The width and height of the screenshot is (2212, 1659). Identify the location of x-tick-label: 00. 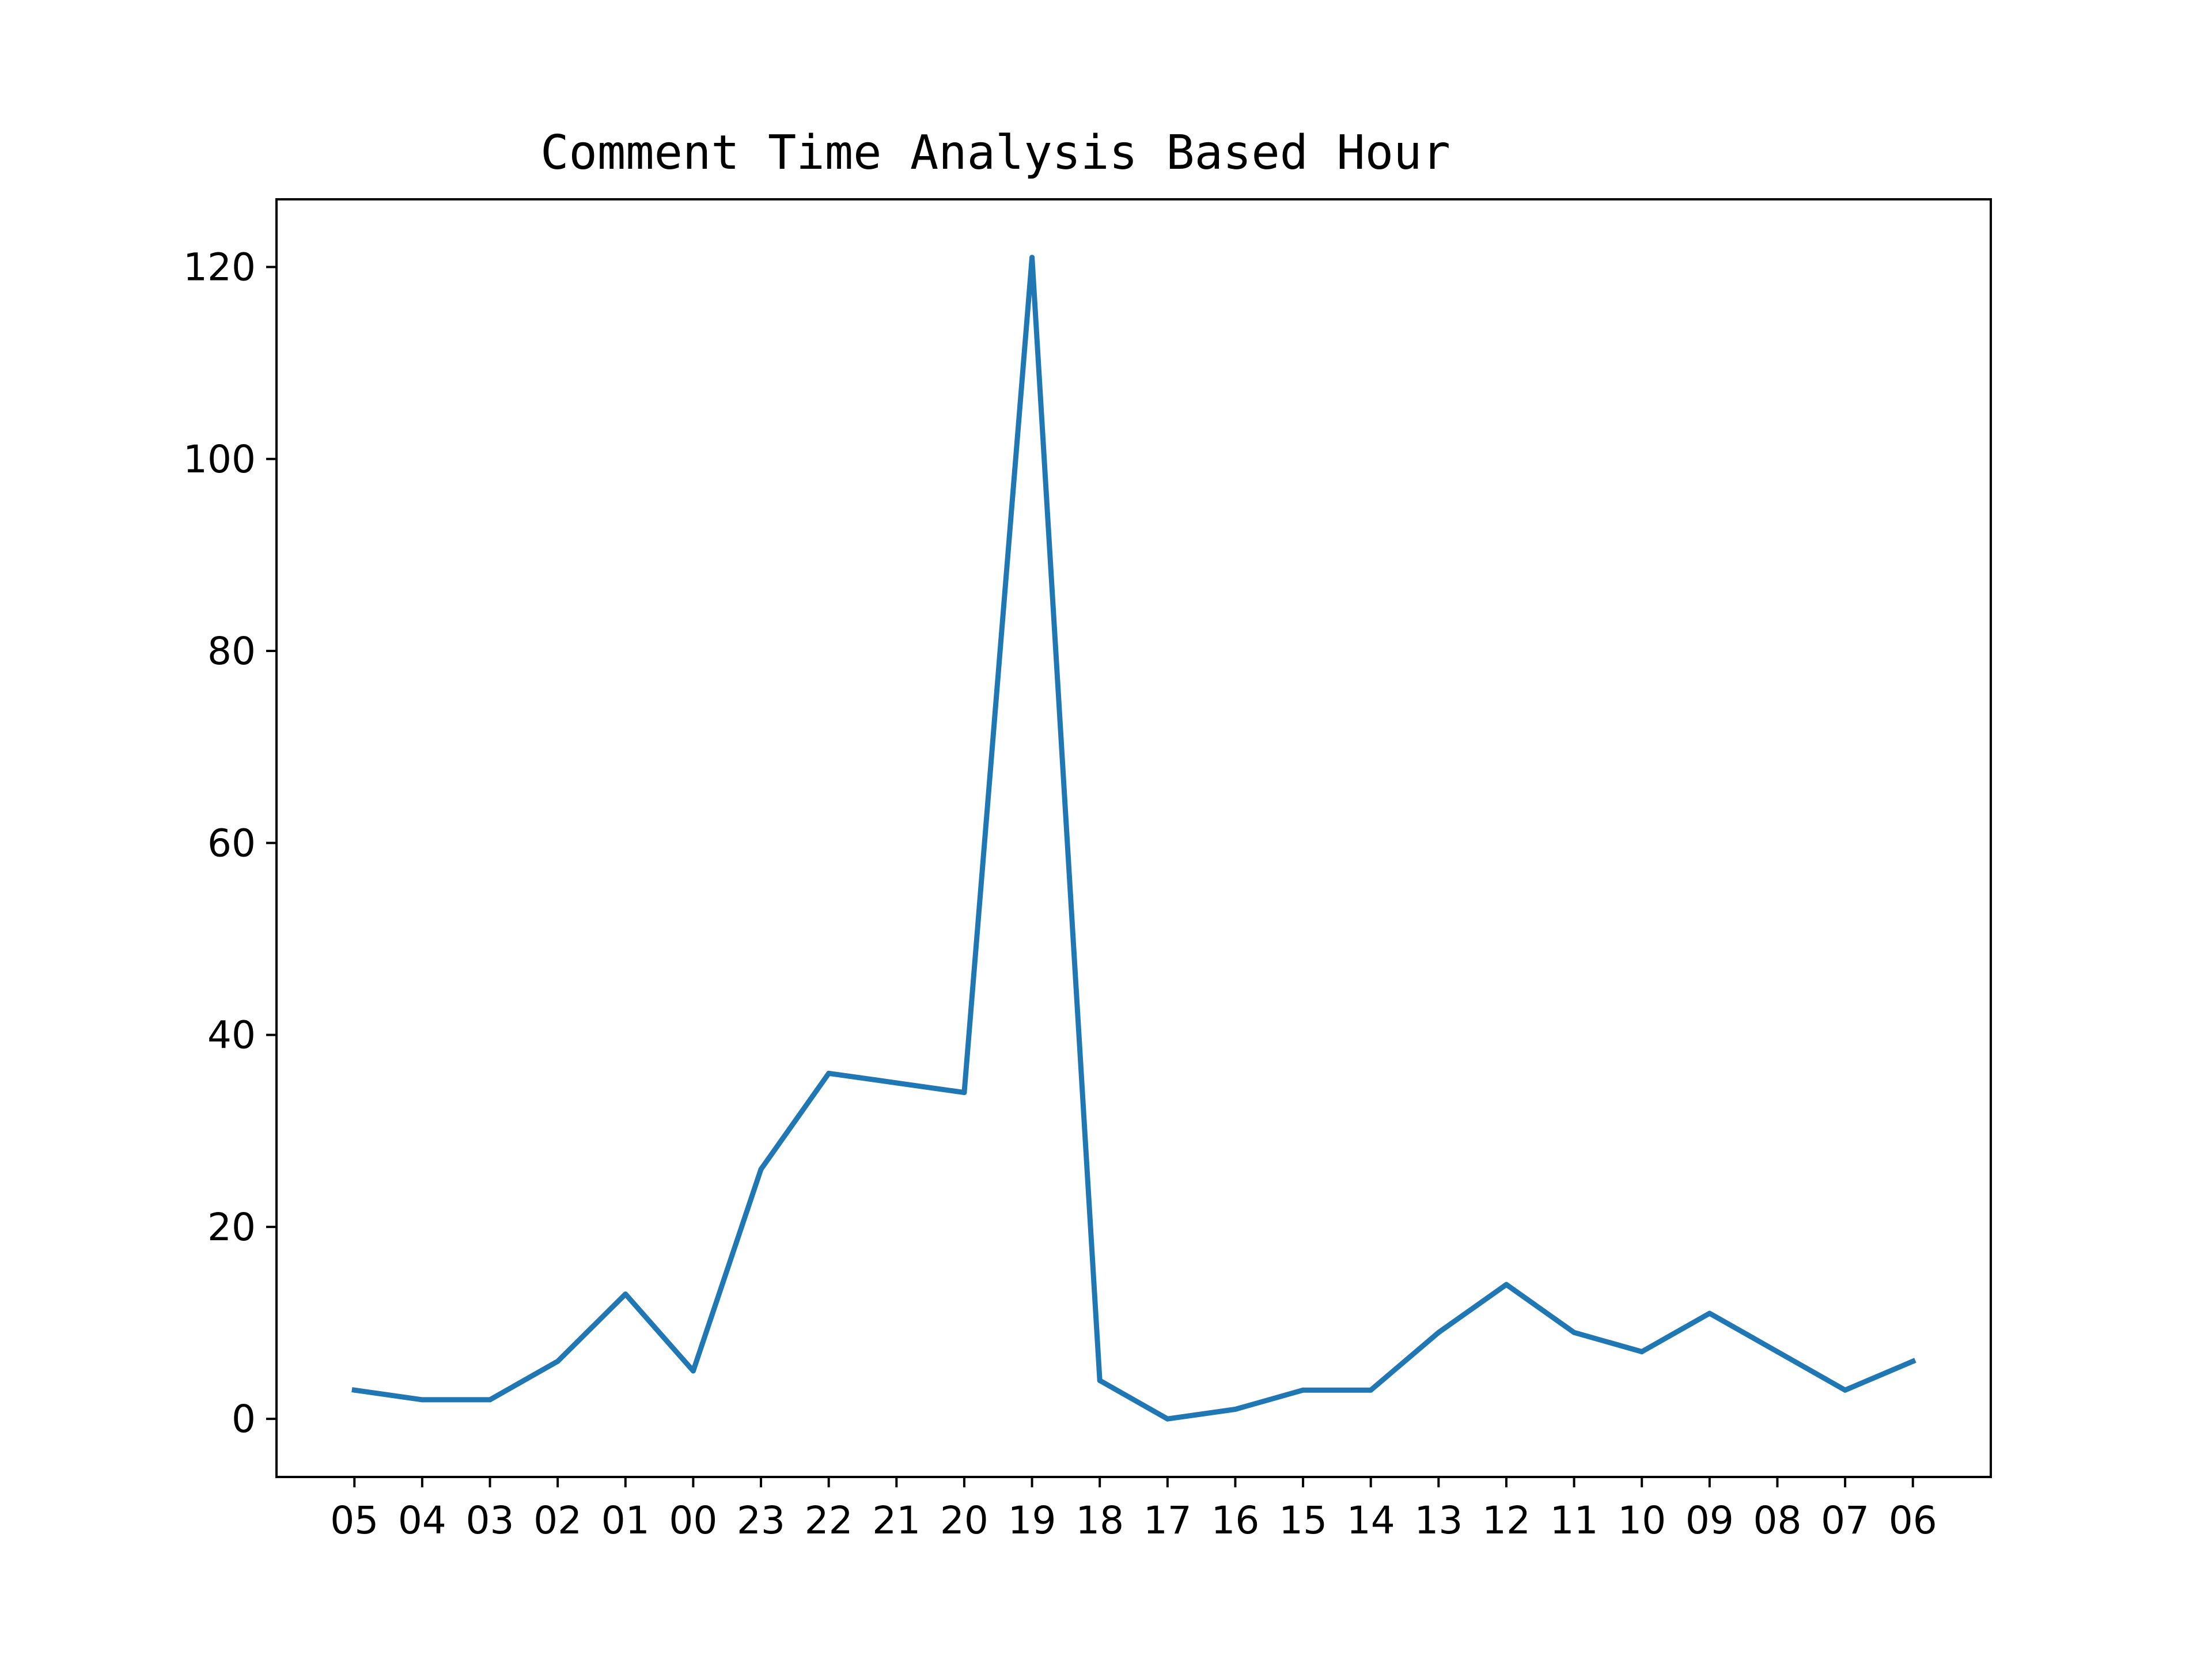
(693, 1520).